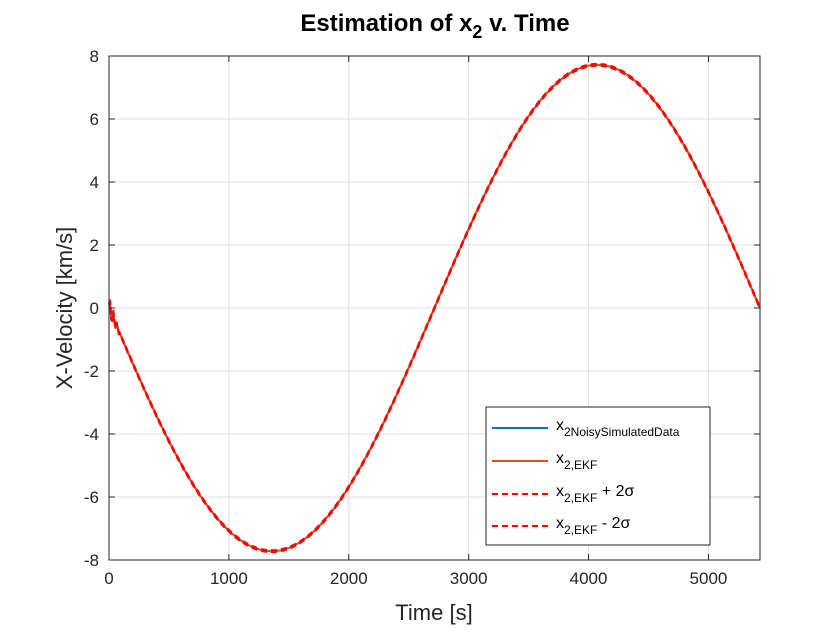  Describe the element at coordinates (91, 434) in the screenshot. I see `y-tick-label: -4` at that location.